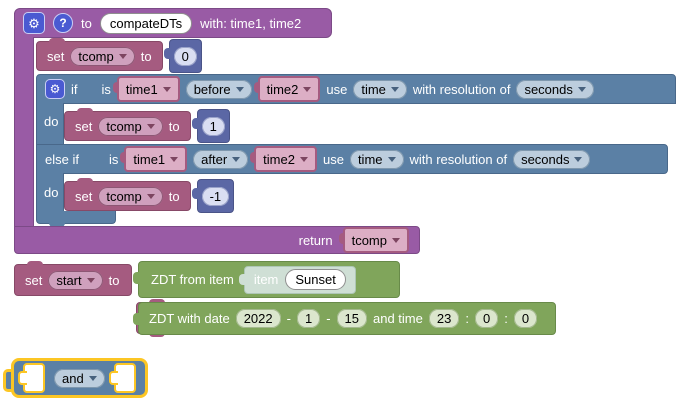 This screenshot has width=690, height=411. I want to click on number-block: 0, so click(182, 56).